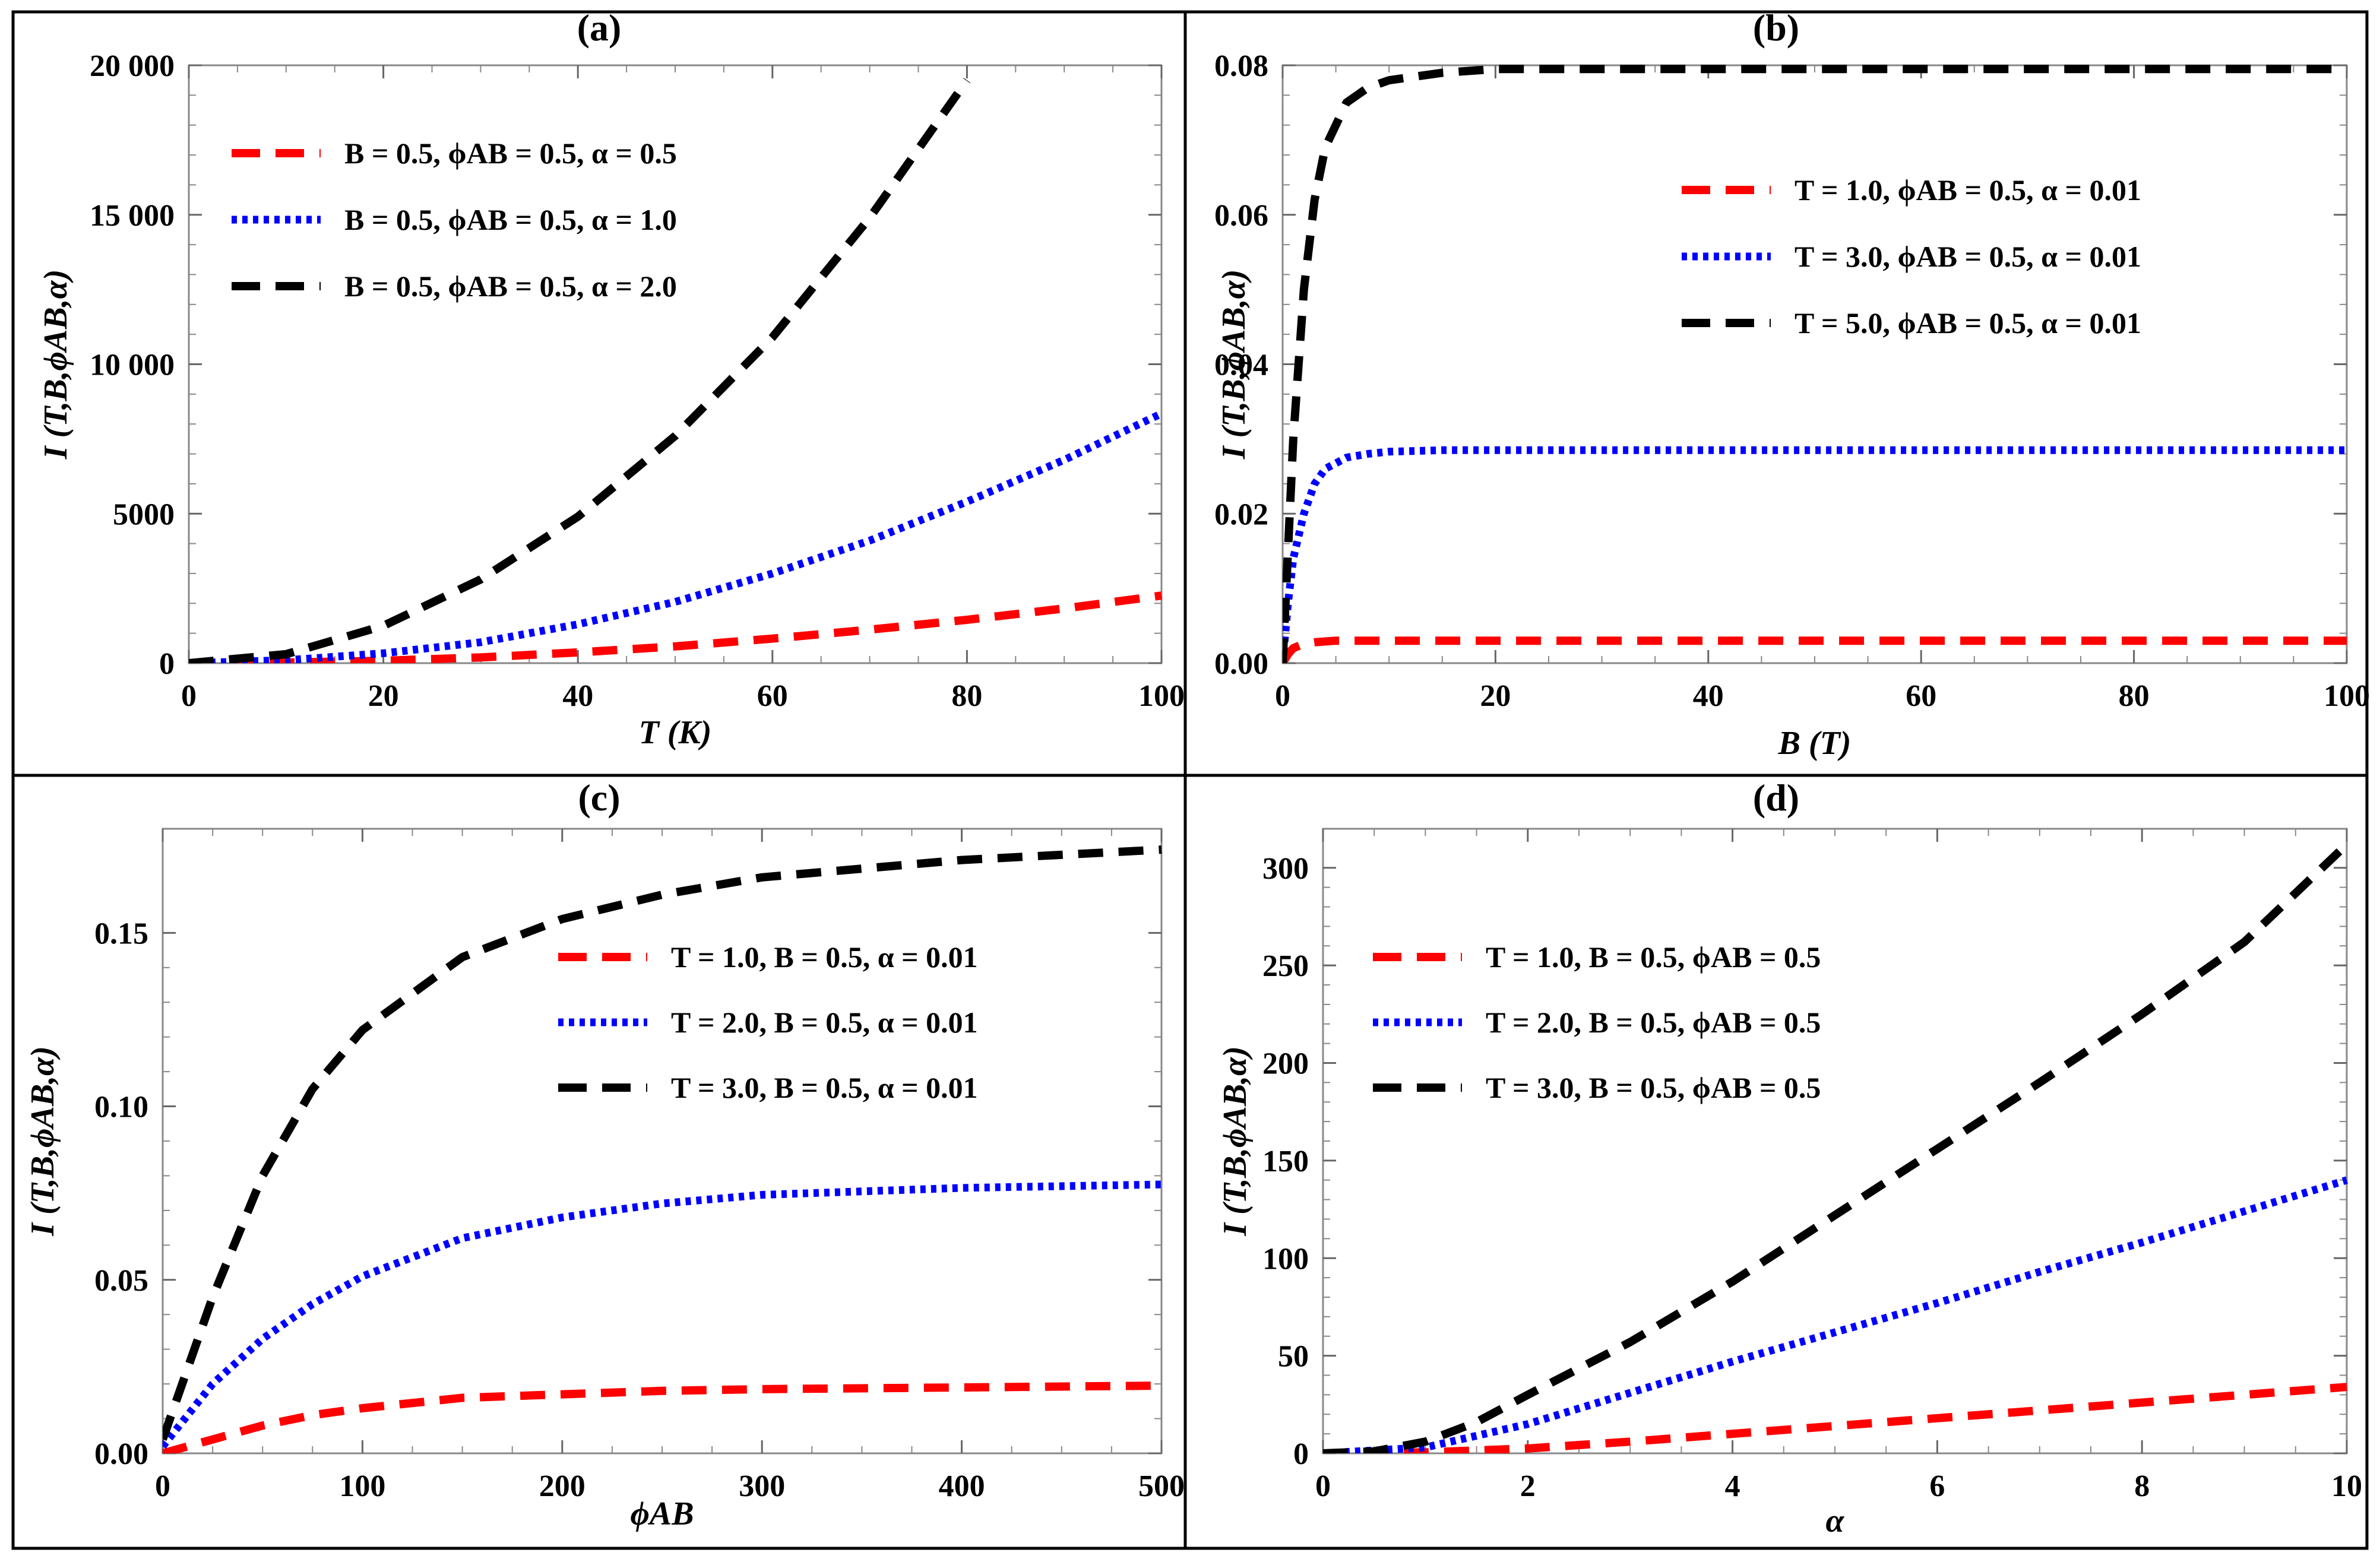  I want to click on y-tick-label: 50, so click(1293, 1357).